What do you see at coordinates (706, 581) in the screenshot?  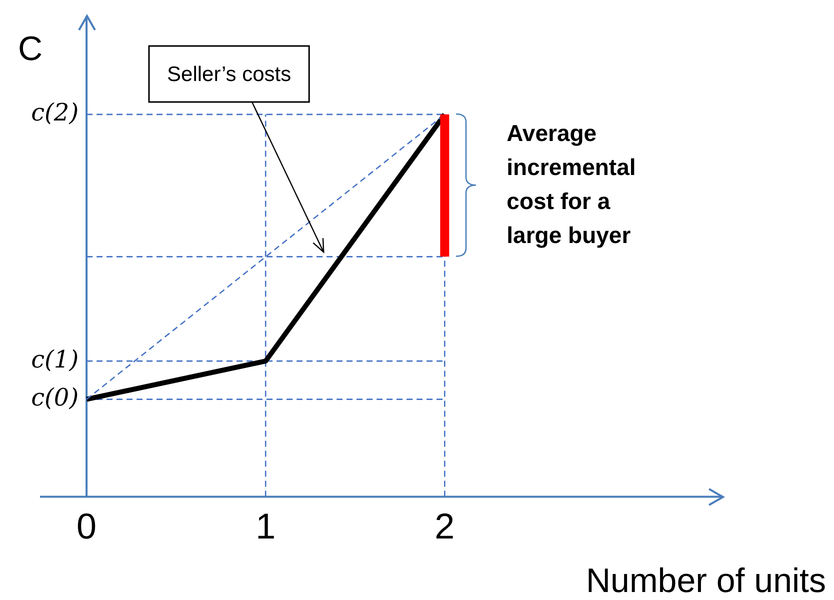 I see `x-axis-title: Number of units` at bounding box center [706, 581].